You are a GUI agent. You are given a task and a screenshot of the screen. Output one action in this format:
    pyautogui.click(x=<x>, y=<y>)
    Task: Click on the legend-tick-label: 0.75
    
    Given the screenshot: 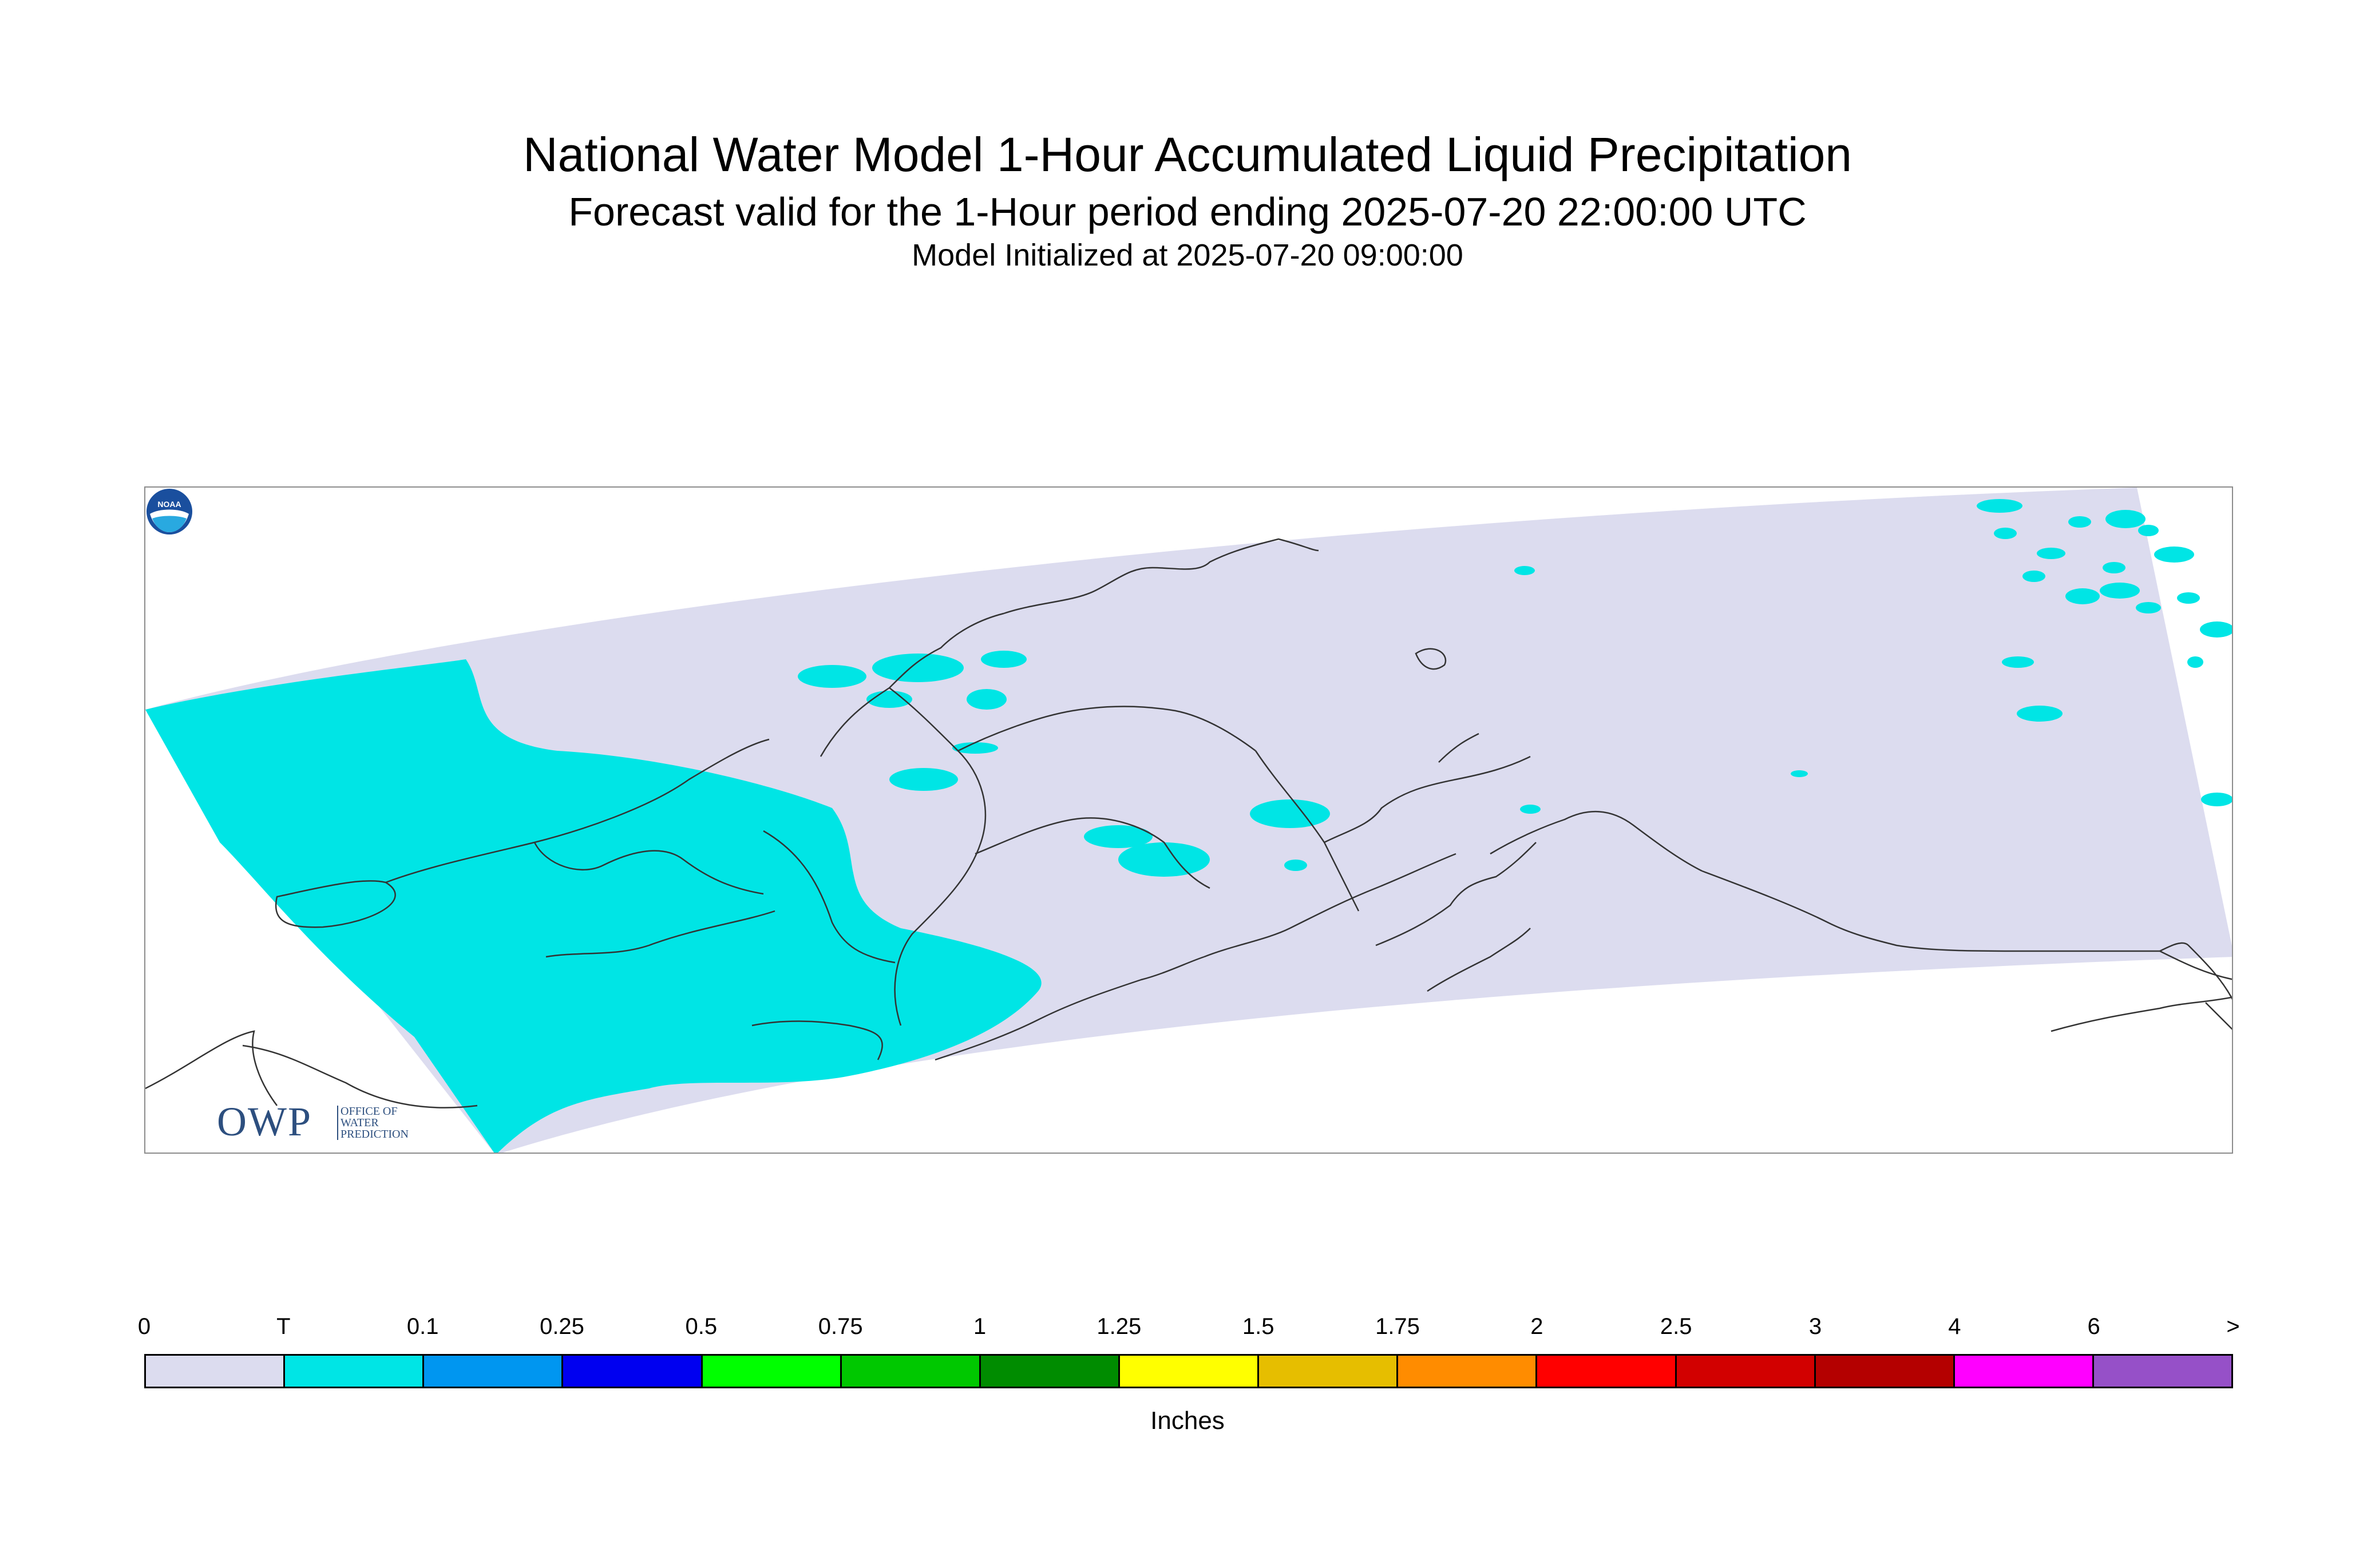 What is the action you would take?
    pyautogui.click(x=841, y=1326)
    